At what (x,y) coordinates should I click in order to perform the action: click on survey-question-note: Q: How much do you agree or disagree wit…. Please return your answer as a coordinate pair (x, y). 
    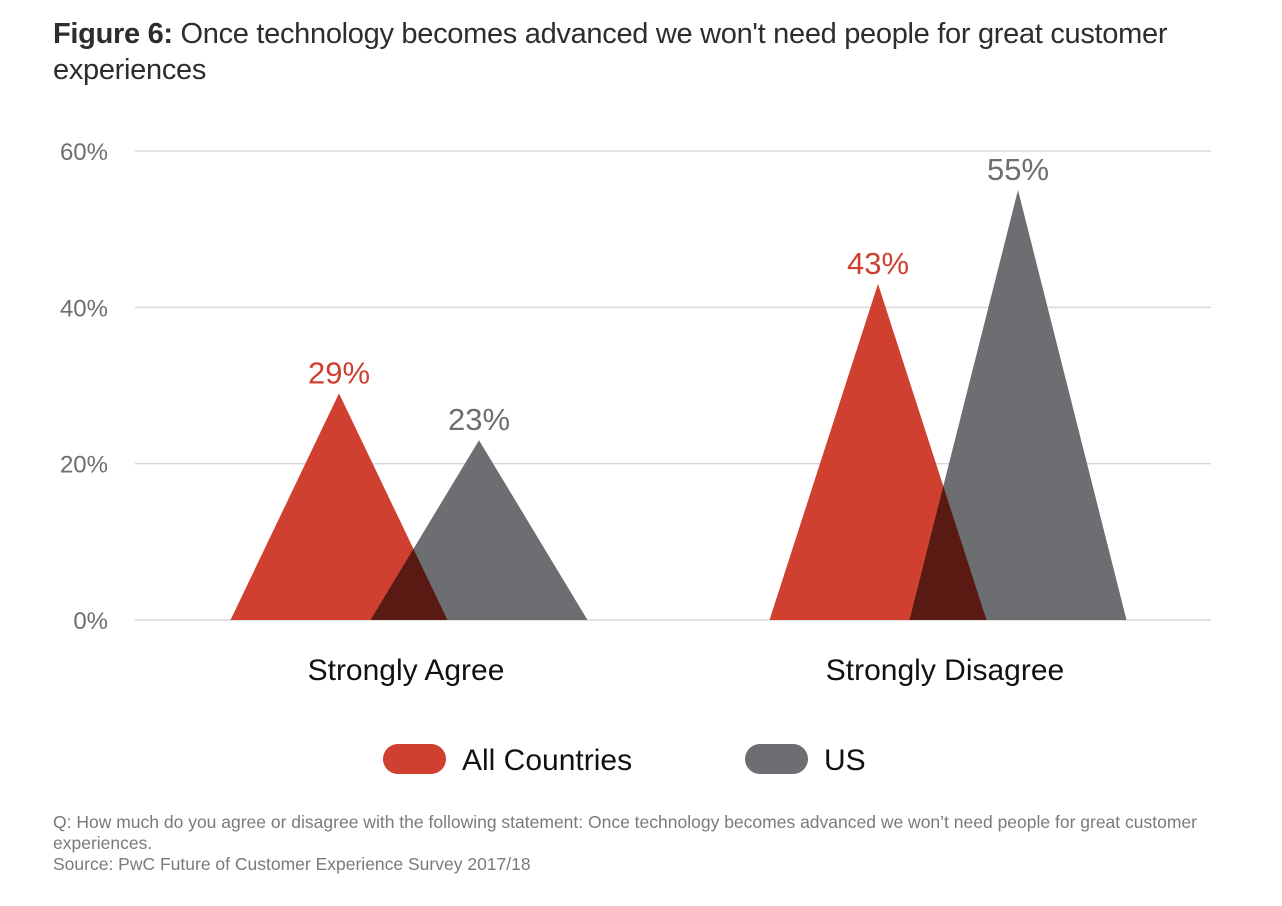
    Looking at the image, I should click on (625, 832).